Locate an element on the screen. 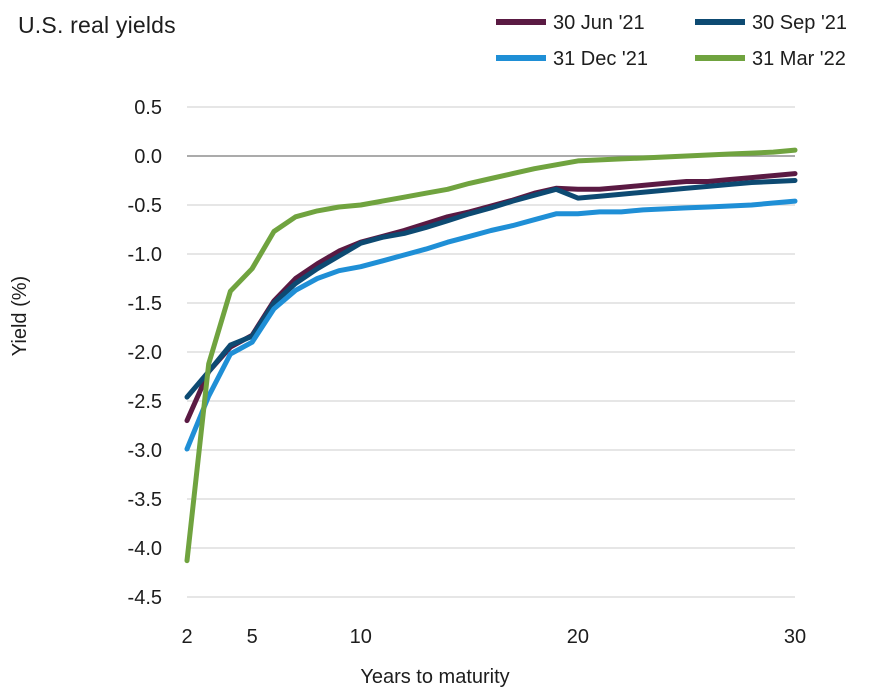  x-tick-label: 2 is located at coordinates (186, 637).